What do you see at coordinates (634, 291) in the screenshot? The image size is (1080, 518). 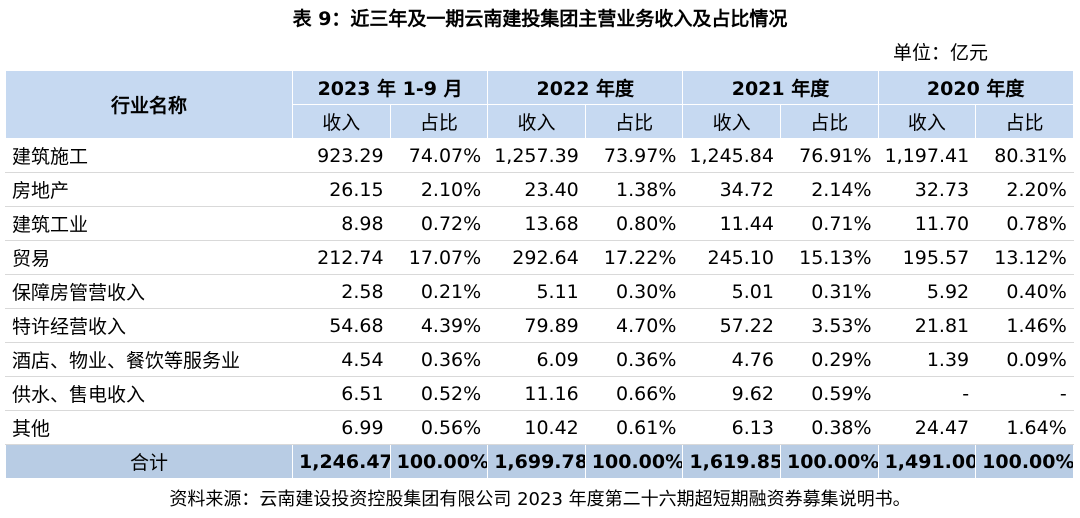 I see `cell: 0.30%` at bounding box center [634, 291].